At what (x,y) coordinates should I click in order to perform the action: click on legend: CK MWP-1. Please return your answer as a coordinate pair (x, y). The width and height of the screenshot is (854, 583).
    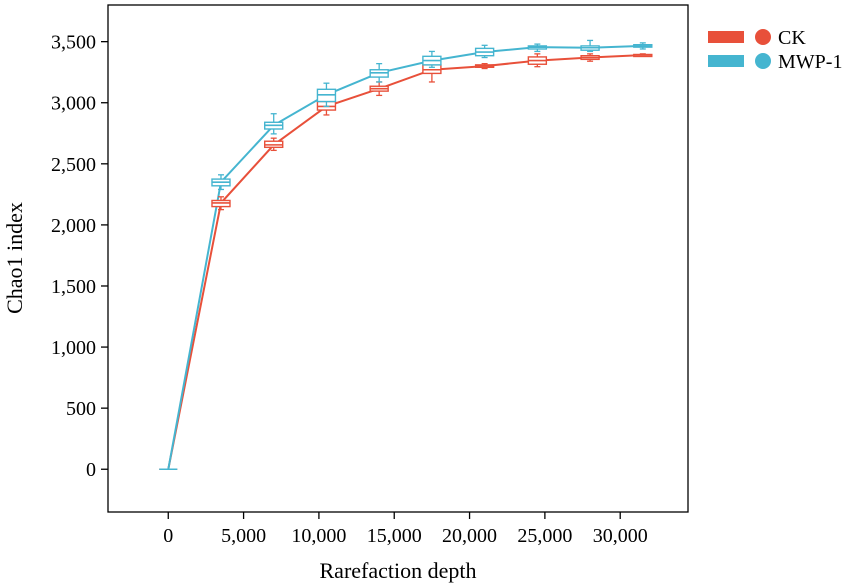
    Looking at the image, I should click on (775, 50).